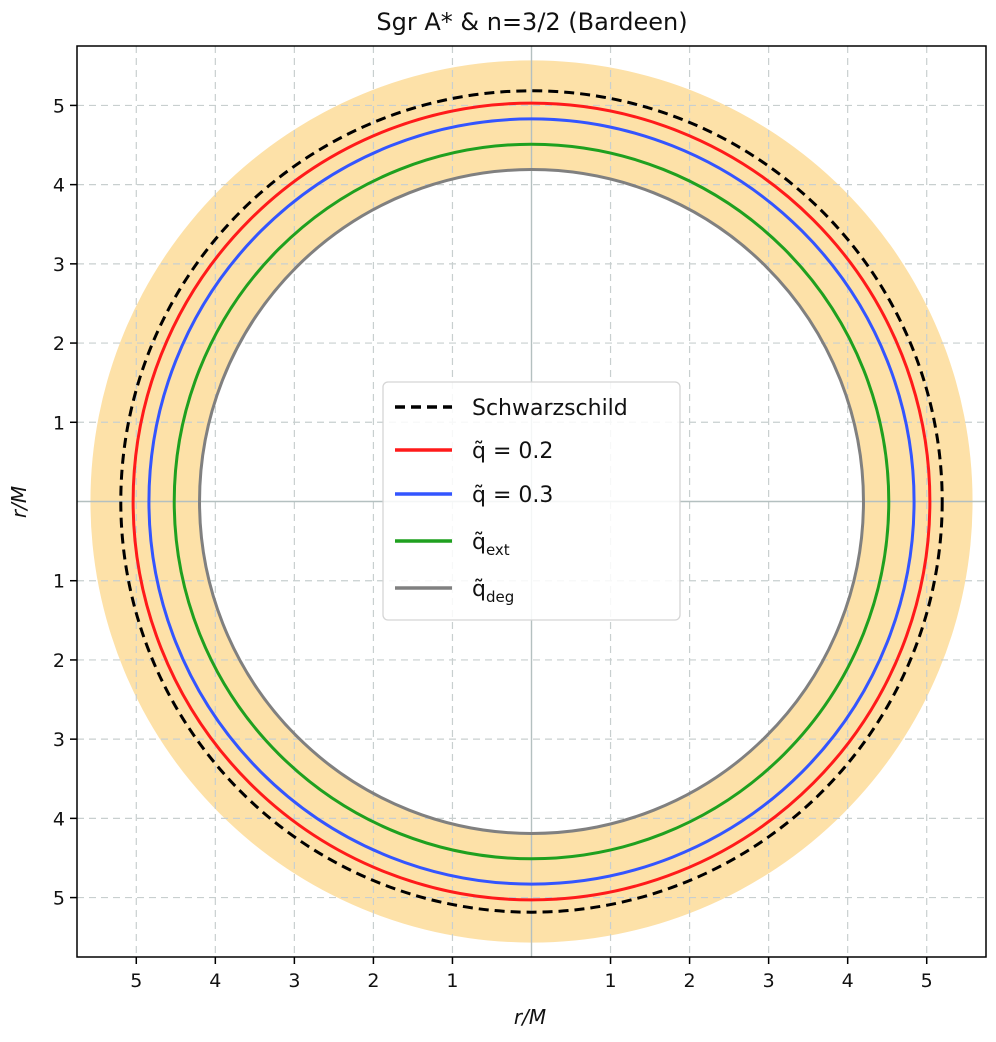  I want to click on legend-label-subscript: deg, so click(500, 597).